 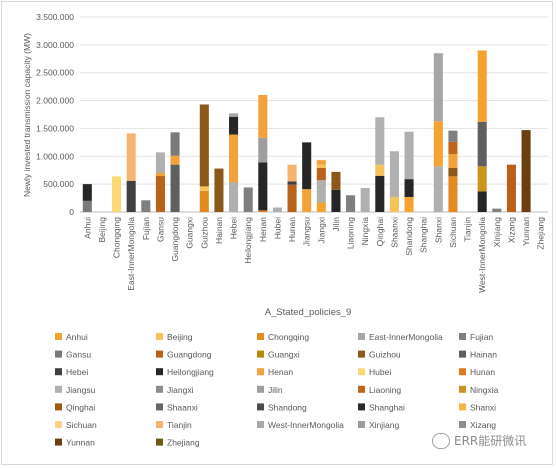 I want to click on legend-label: Xizang, so click(x=483, y=425).